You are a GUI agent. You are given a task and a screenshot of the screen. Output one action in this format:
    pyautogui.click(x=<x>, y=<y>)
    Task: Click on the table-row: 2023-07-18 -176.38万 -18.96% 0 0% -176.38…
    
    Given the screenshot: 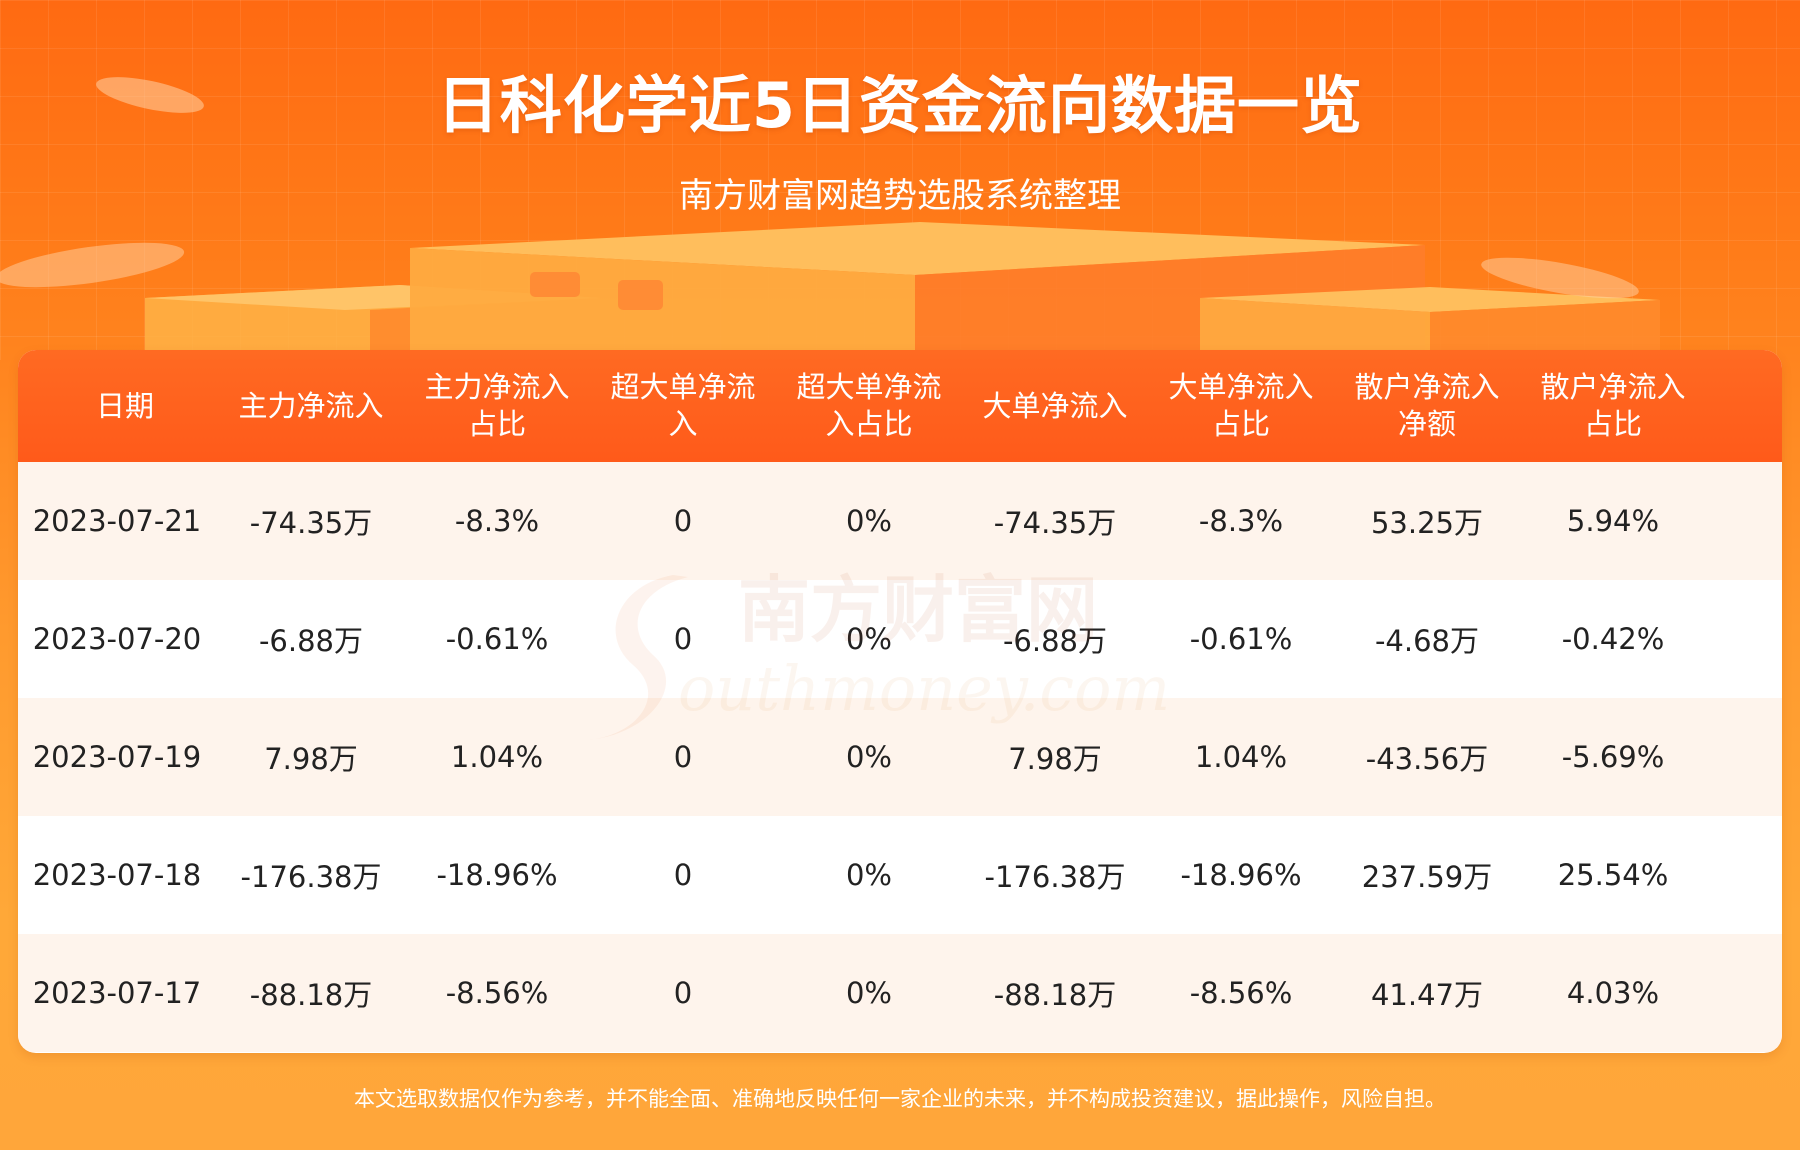 What is the action you would take?
    pyautogui.click(x=900, y=875)
    